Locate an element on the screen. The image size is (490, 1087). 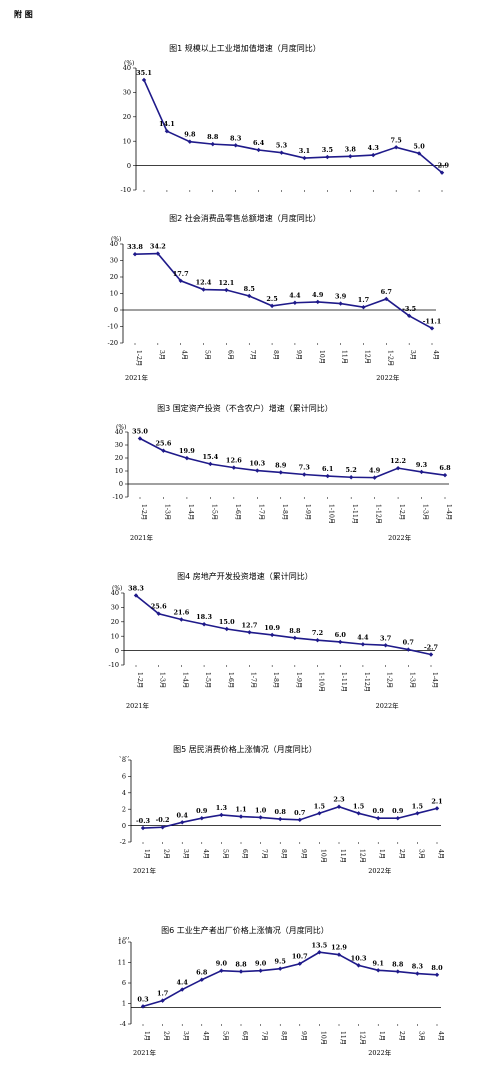
data-label: 2.3 is located at coordinates (339, 800).